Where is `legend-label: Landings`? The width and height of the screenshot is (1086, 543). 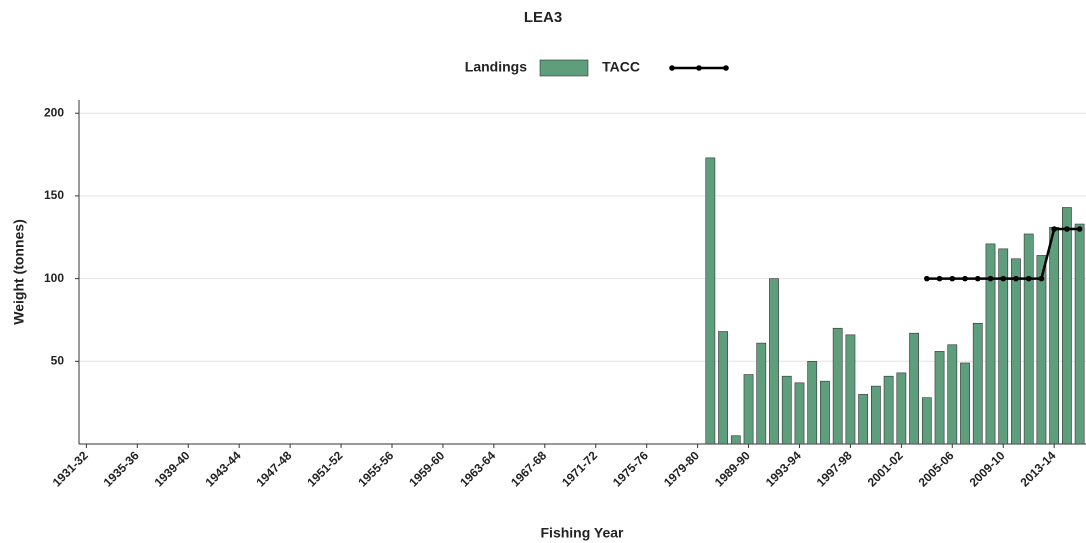
legend-label: Landings is located at coordinates (496, 67).